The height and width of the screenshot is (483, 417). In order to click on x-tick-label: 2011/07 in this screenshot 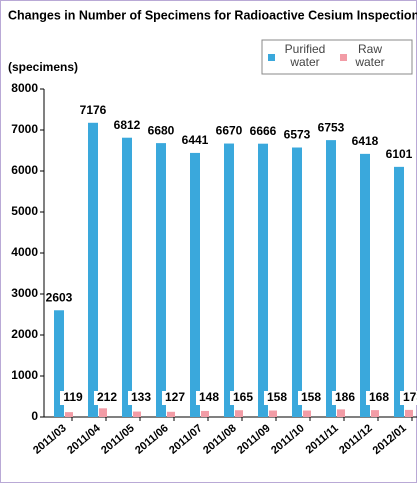, I will do `click(186, 439)`.